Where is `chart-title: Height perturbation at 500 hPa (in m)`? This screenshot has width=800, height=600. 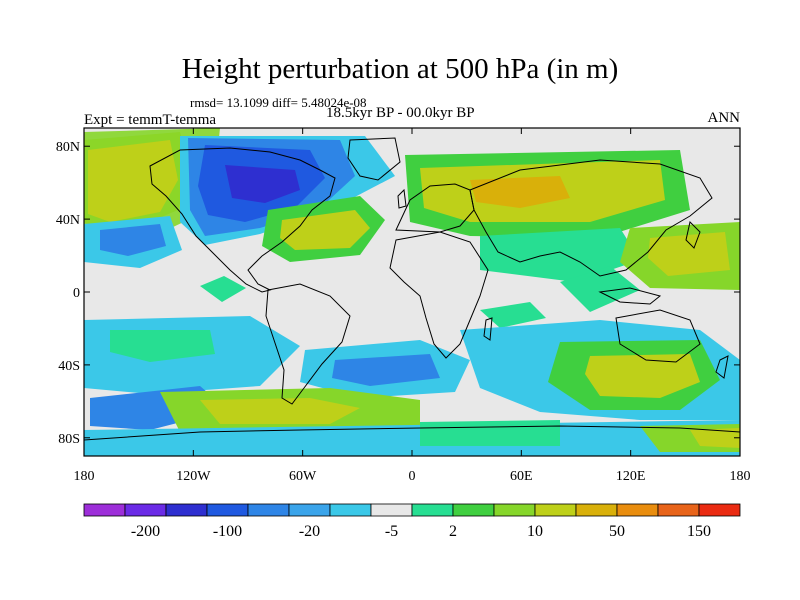 chart-title: Height perturbation at 500 hPa (in m) is located at coordinates (400, 69).